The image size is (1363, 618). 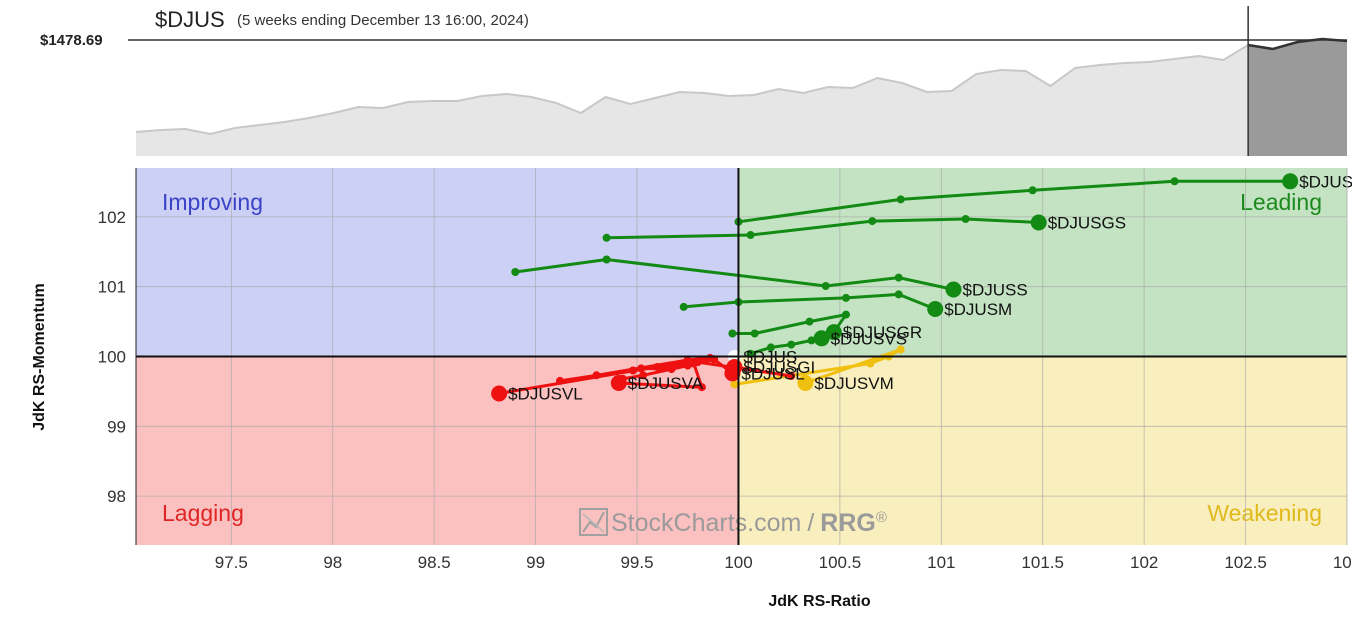 I want to click on x-tick-label: 98.5, so click(x=434, y=562).